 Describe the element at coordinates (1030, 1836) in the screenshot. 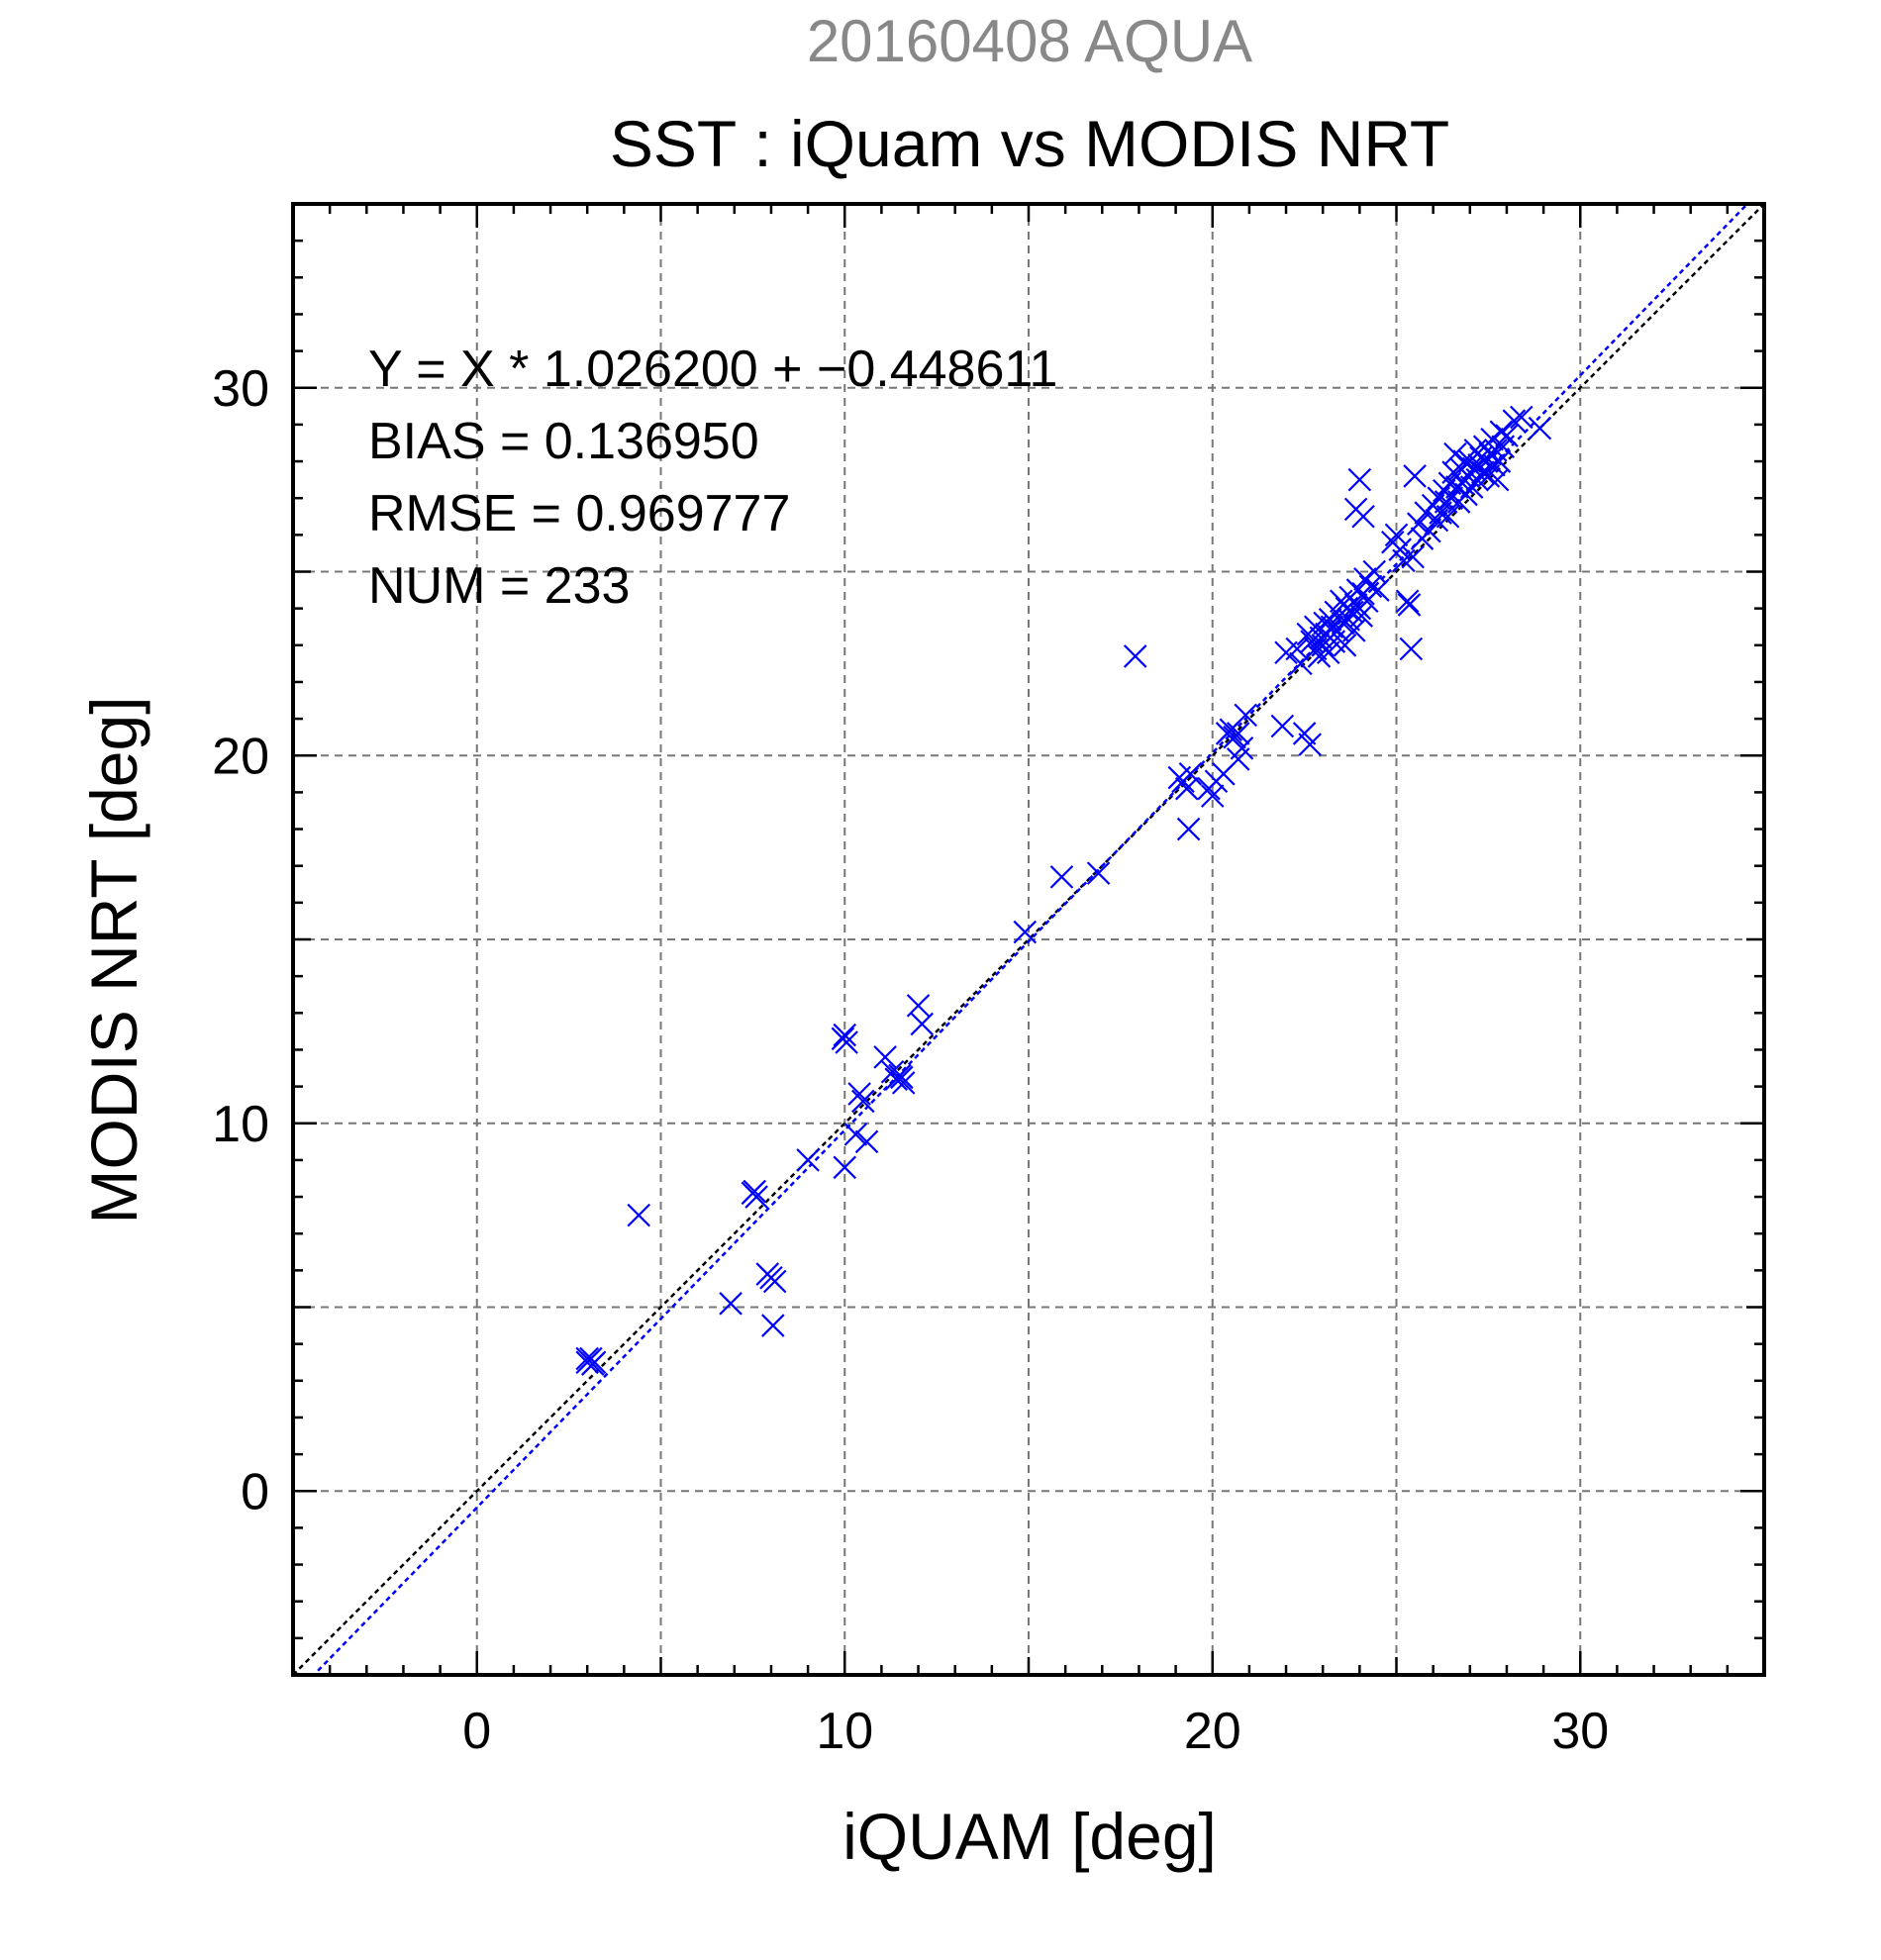

I see `x-axis-label: iQUAM [deg]` at that location.